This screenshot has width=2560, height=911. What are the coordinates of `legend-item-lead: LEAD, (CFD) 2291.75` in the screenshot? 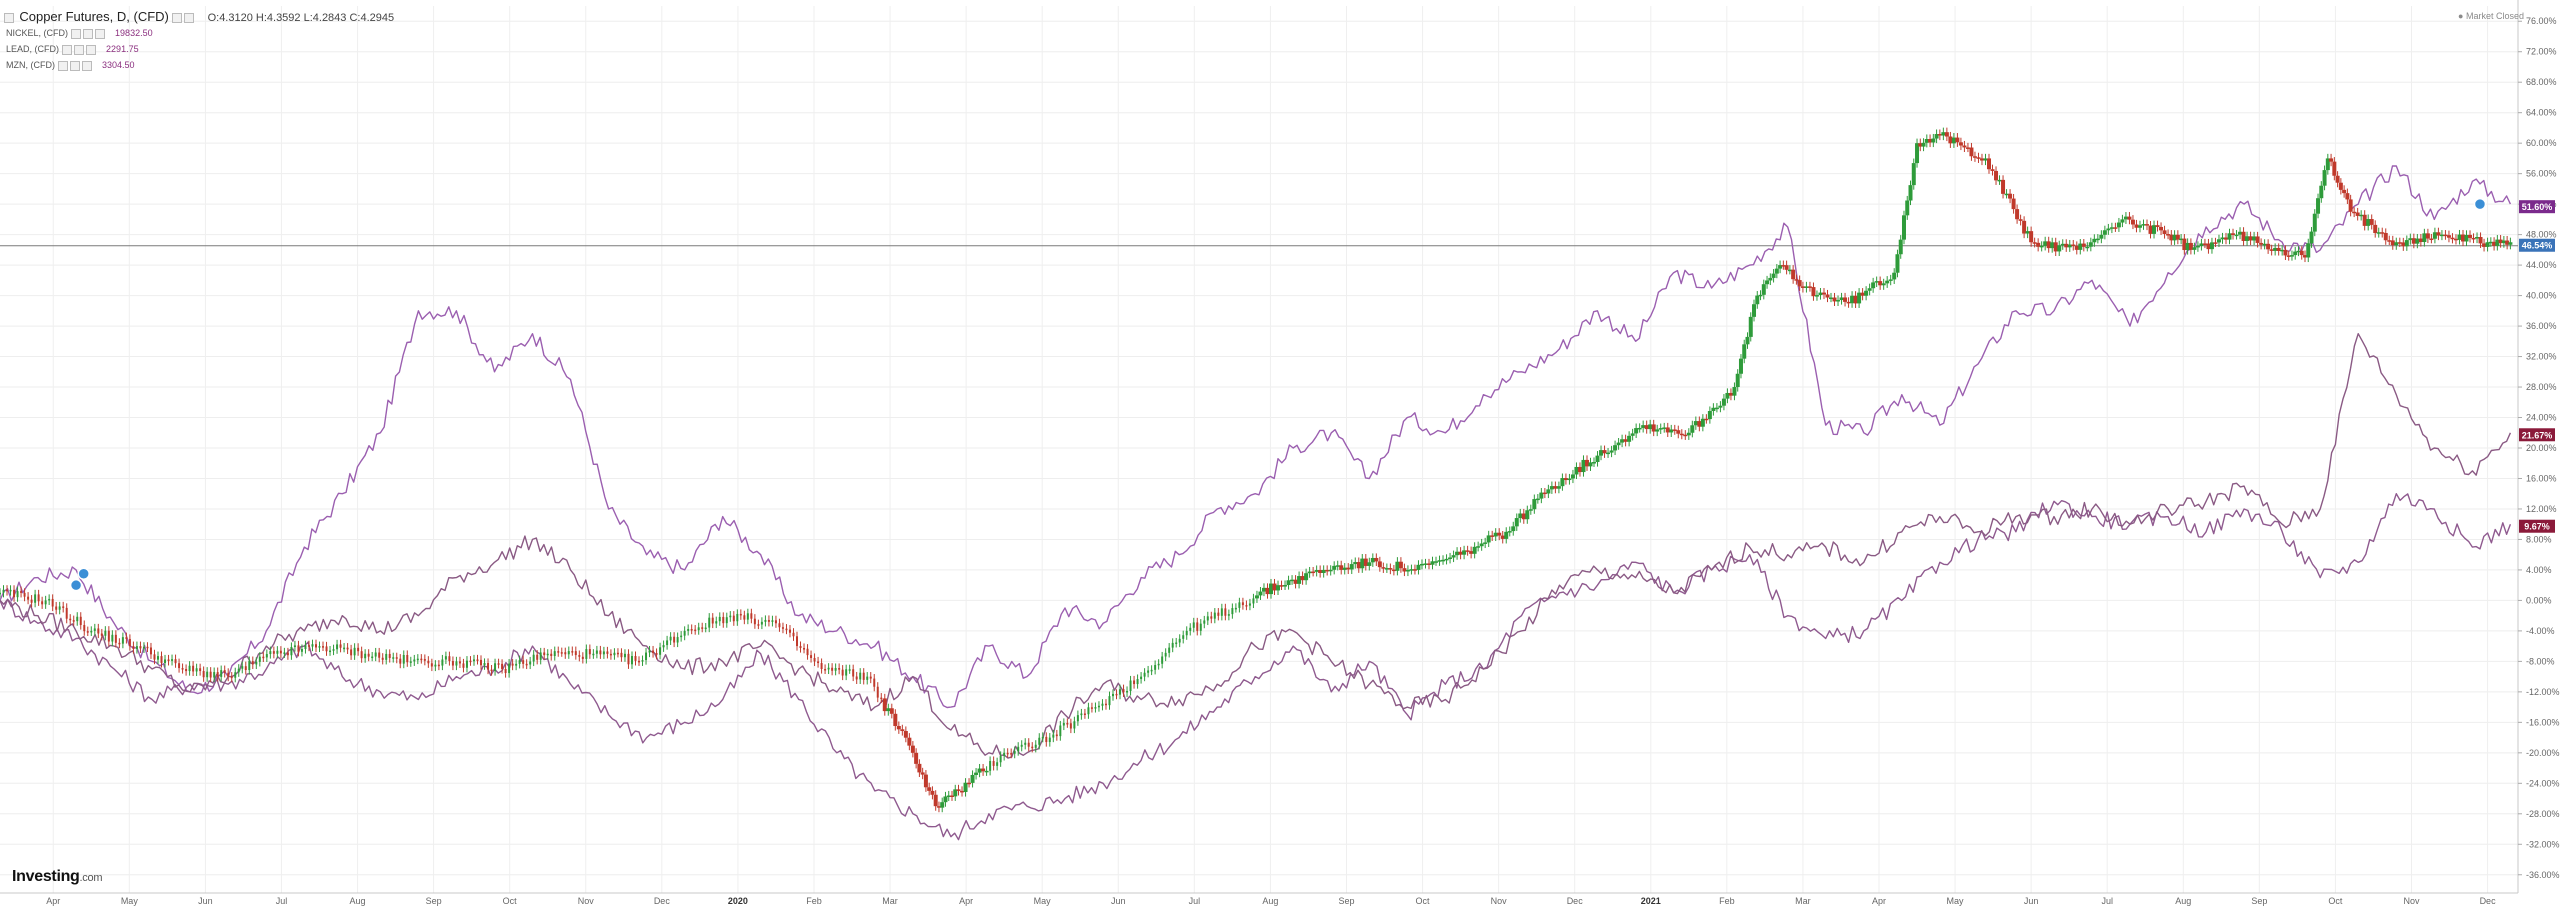 It's located at (72, 49).